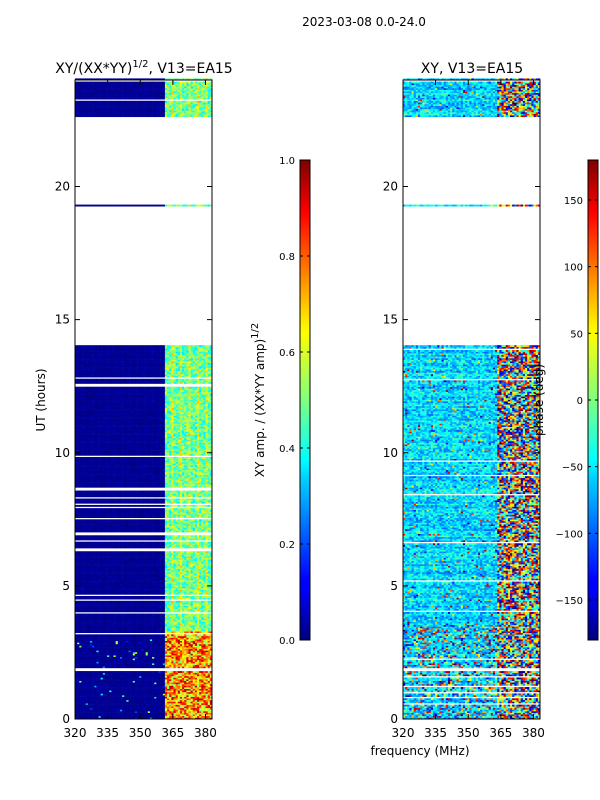  Describe the element at coordinates (93, 69) in the screenshot. I see `panel1-title-main: XY/(XX*YY)` at that location.